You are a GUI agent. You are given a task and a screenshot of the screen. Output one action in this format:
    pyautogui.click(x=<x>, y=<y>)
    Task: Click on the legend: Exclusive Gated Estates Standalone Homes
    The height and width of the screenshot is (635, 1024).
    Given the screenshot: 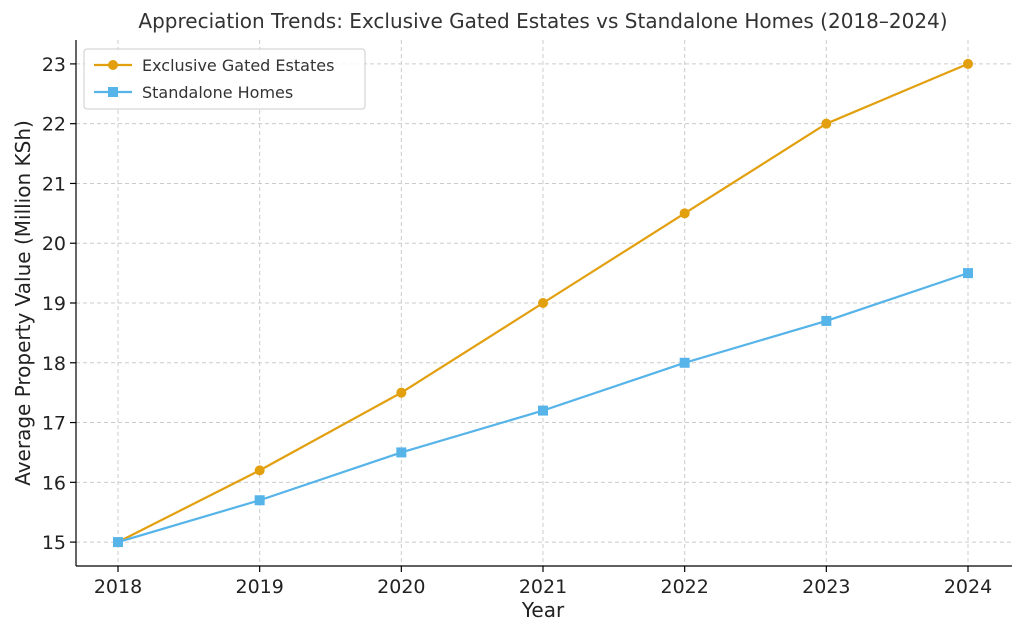 What is the action you would take?
    pyautogui.click(x=224, y=79)
    